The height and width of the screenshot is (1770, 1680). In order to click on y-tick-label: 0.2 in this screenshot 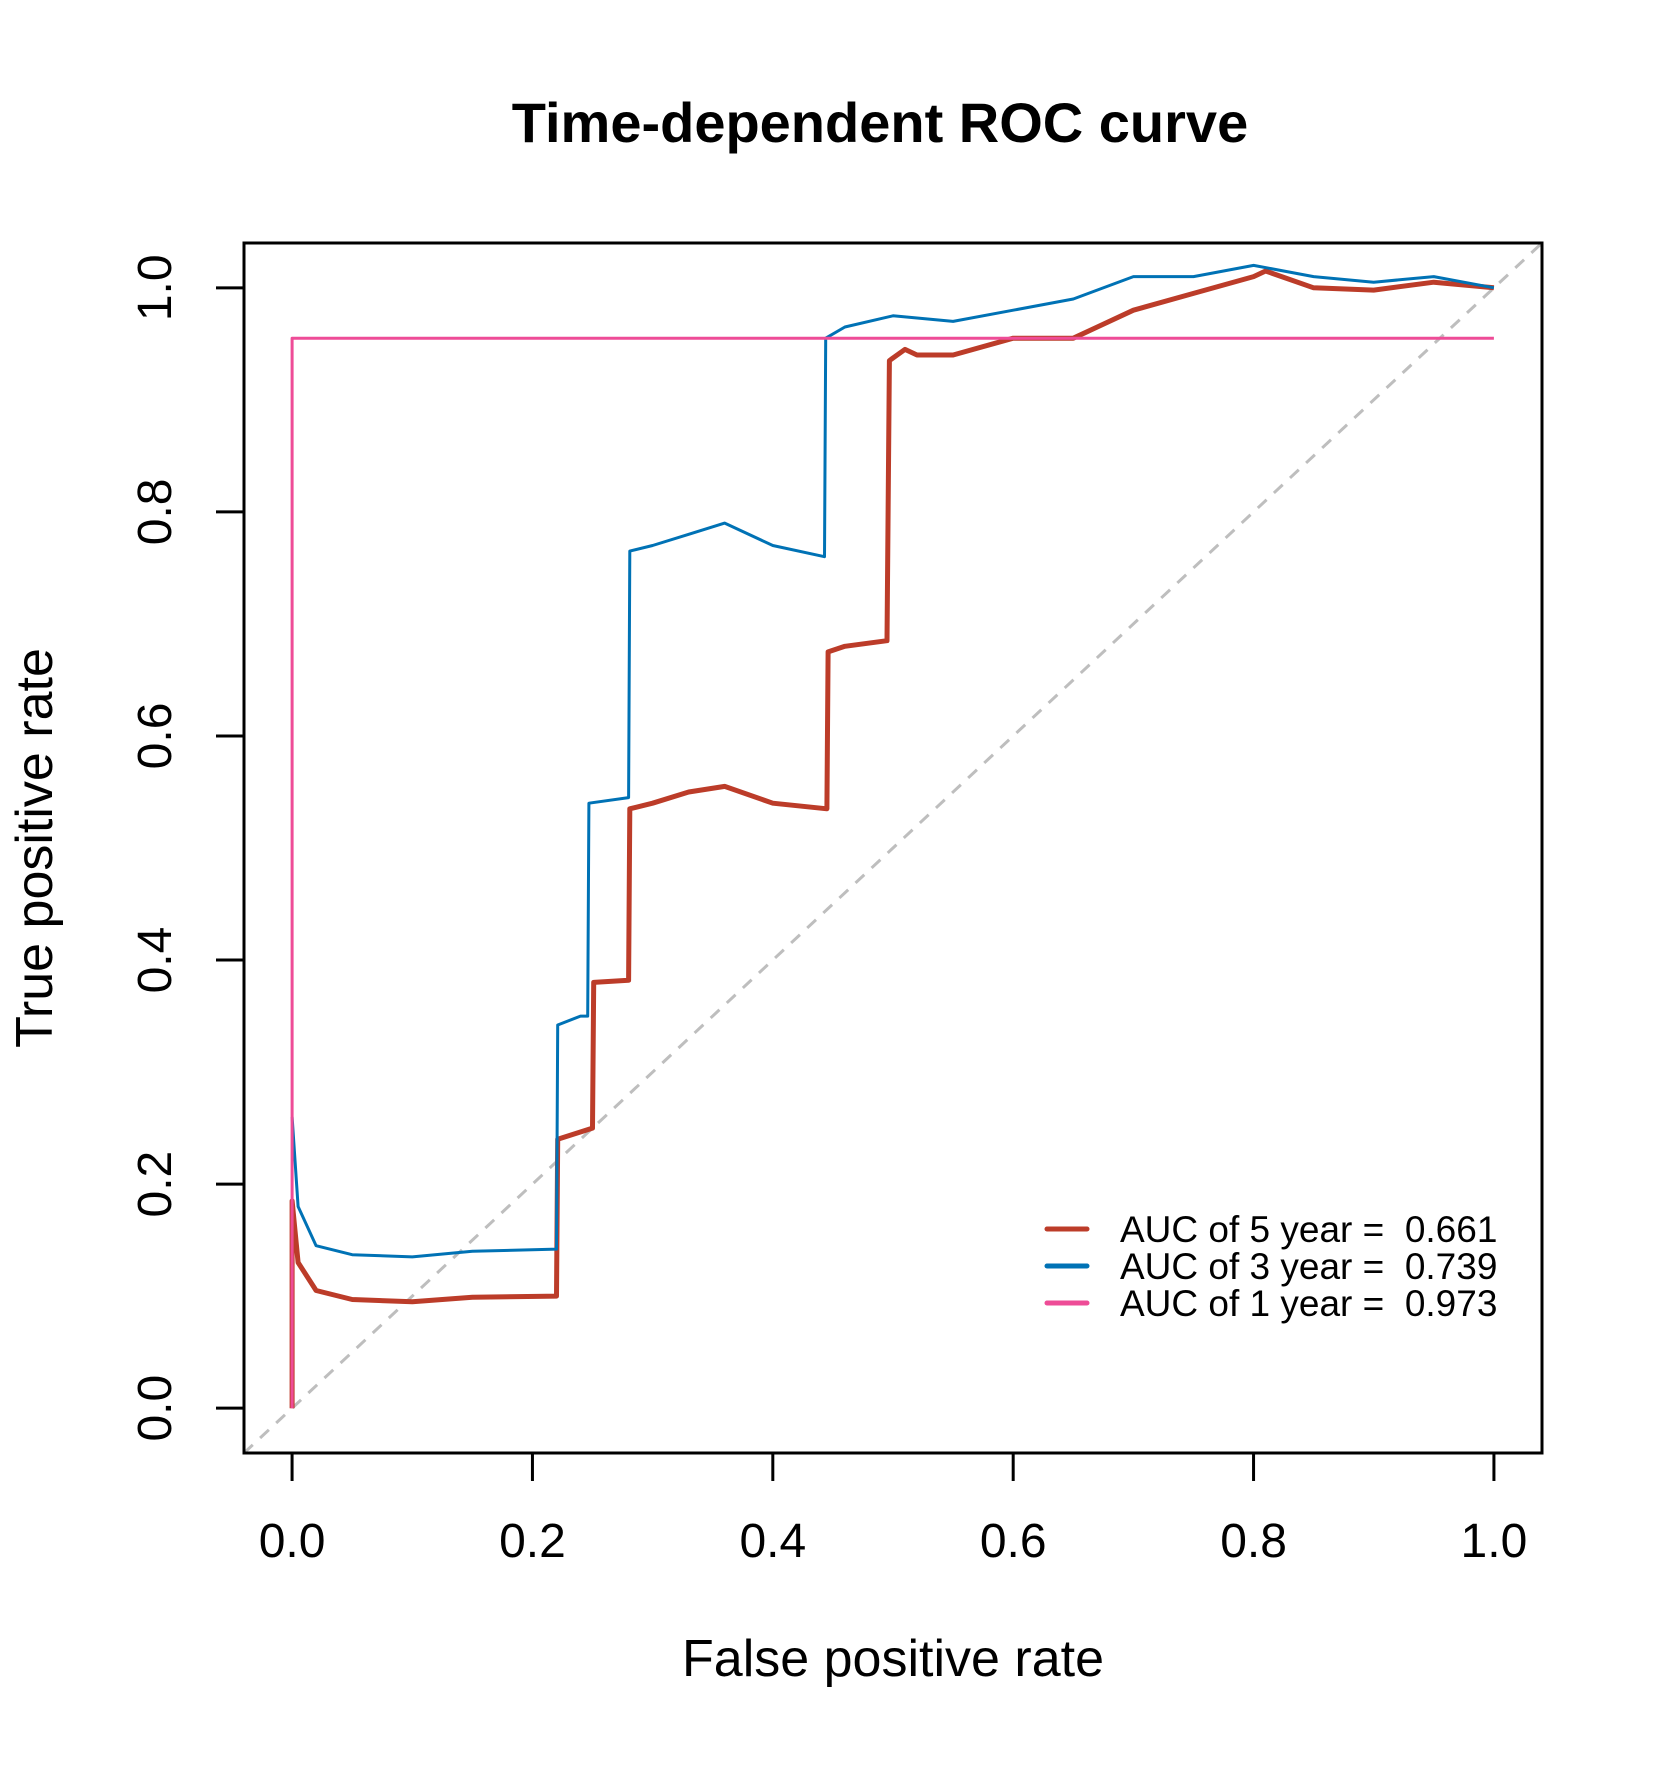, I will do `click(155, 1184)`.